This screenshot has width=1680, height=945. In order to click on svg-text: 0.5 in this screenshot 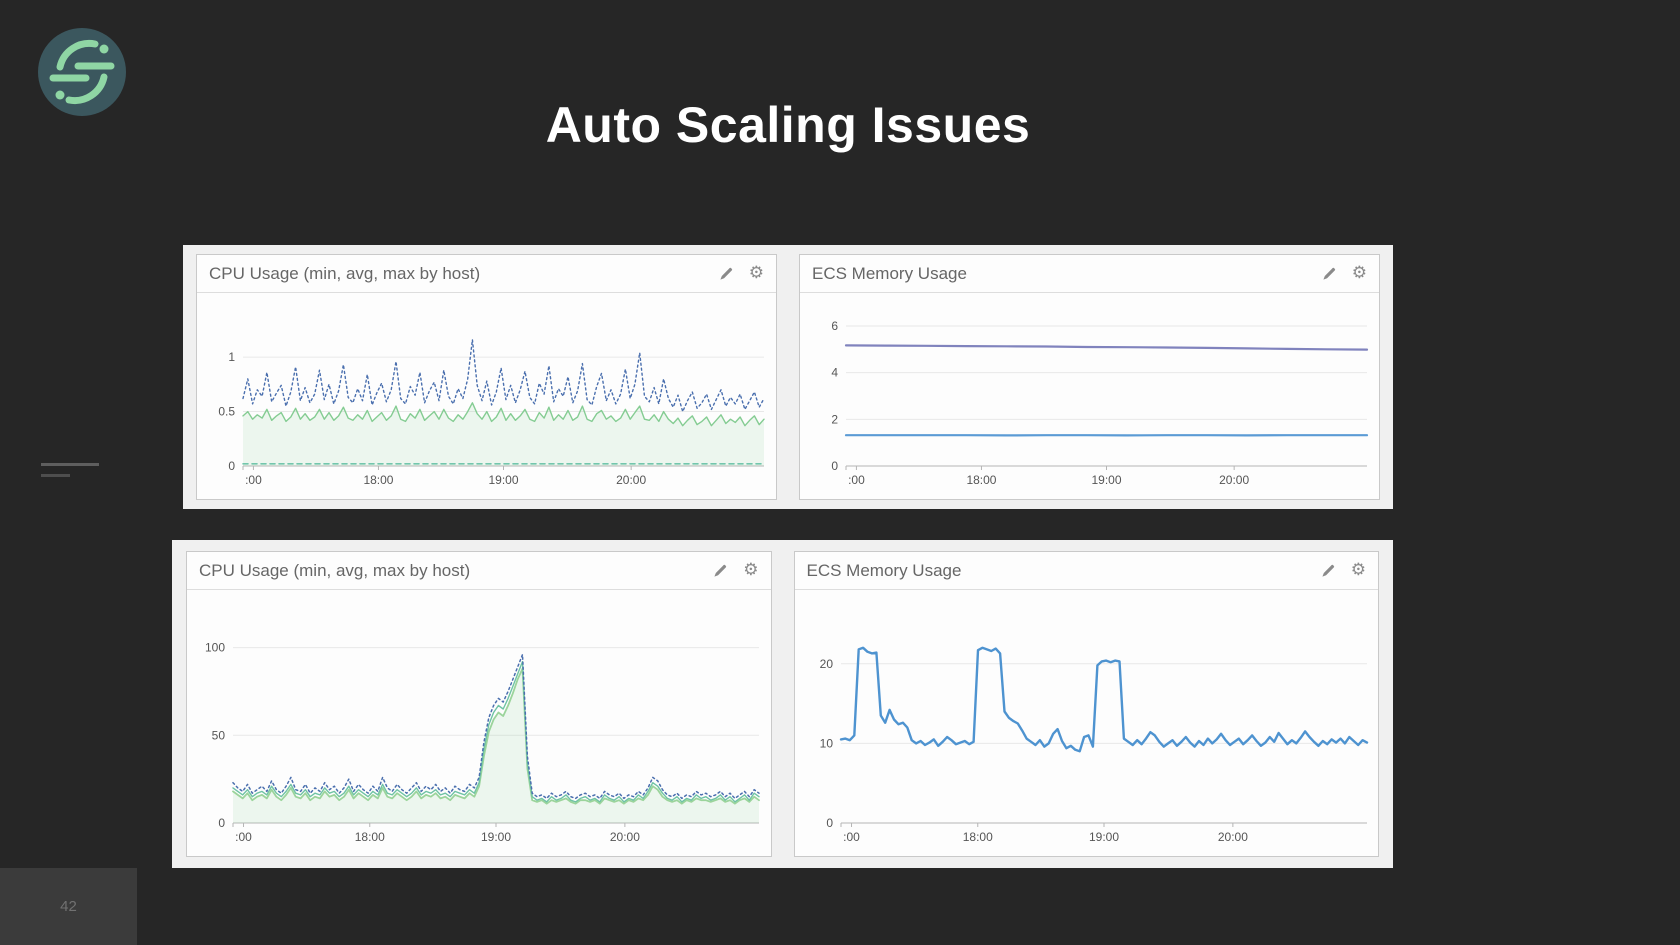, I will do `click(226, 412)`.